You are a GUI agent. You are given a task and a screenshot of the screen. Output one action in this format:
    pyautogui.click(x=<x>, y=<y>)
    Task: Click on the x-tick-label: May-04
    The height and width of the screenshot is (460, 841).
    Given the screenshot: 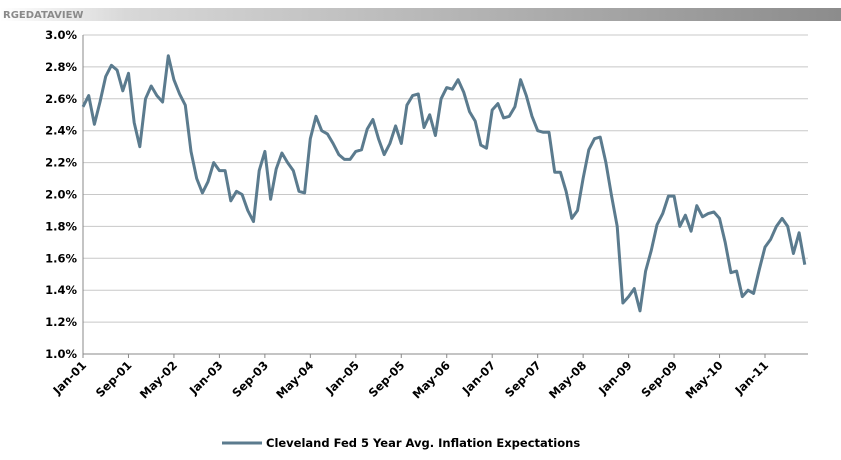 What is the action you would take?
    pyautogui.click(x=294, y=379)
    